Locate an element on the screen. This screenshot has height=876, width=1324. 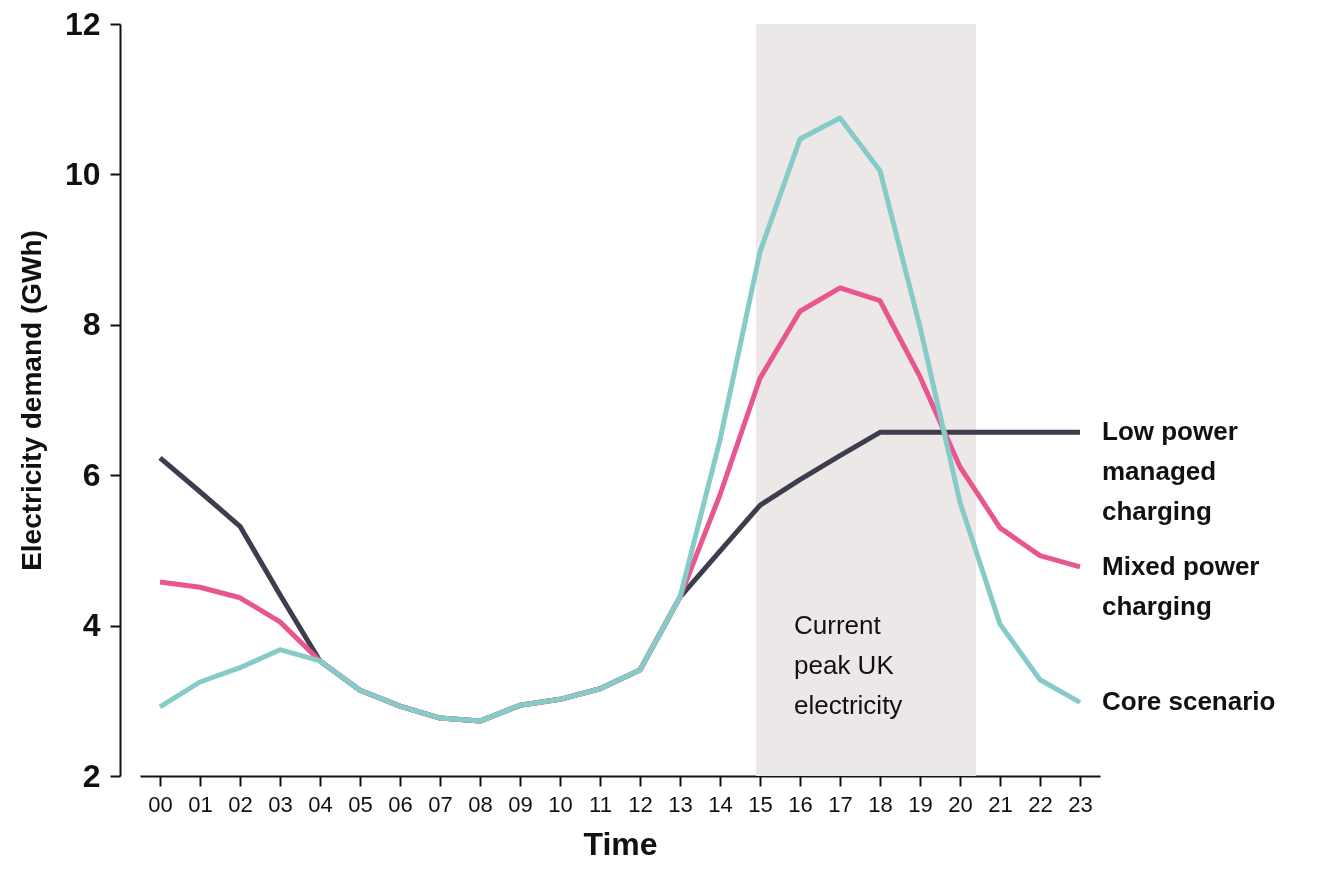
x-axis-title: Time is located at coordinates (620, 843).